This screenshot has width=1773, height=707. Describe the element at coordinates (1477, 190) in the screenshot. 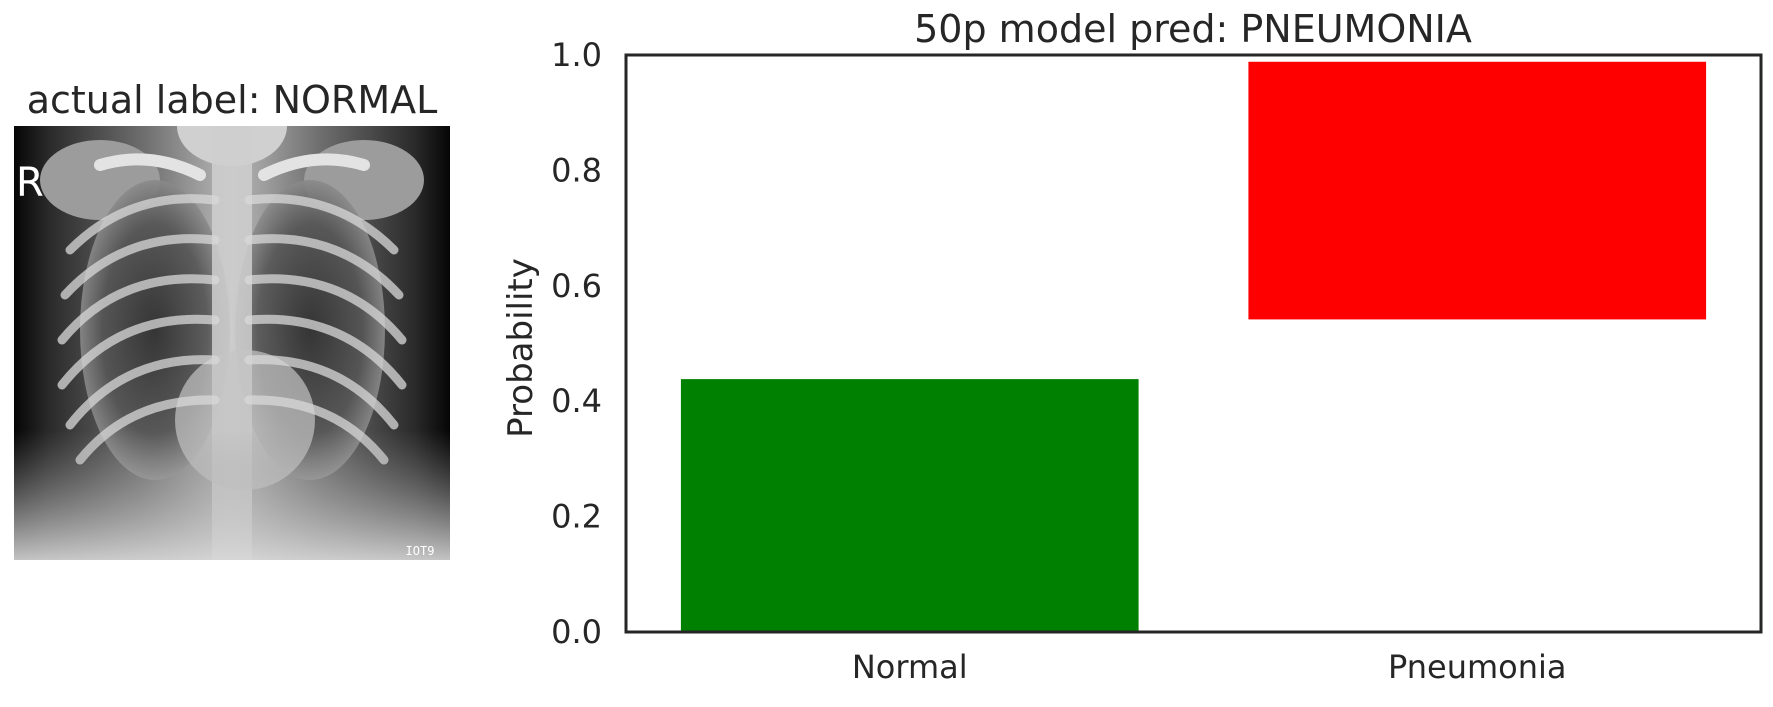

I see `bar-pneumonia` at that location.